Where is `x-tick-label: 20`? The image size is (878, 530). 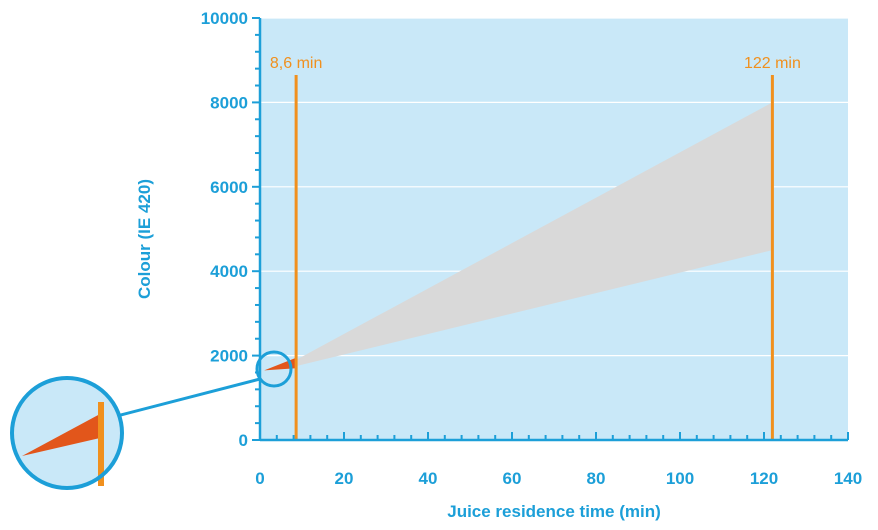 x-tick-label: 20 is located at coordinates (344, 478).